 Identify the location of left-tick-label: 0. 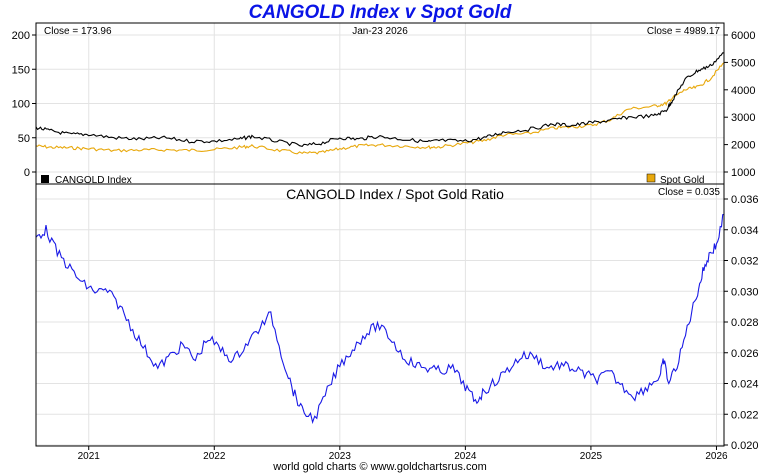
(27, 173).